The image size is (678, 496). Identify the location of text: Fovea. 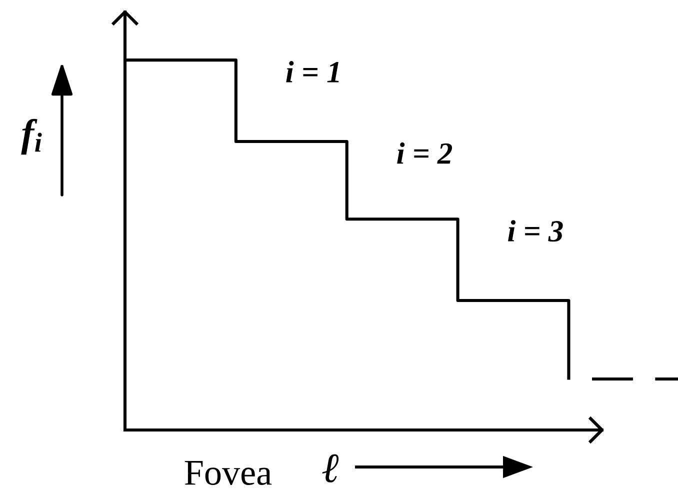
(228, 473).